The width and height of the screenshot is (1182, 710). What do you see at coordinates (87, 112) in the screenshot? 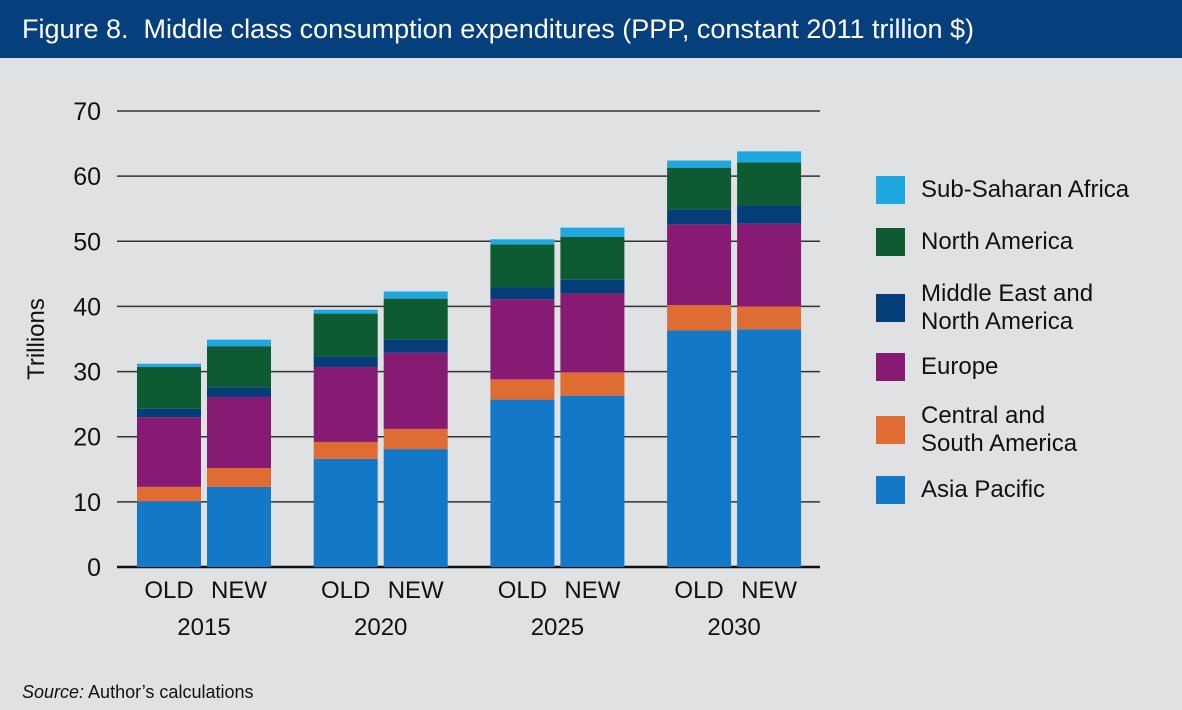
I see `y-tick-label: 70` at bounding box center [87, 112].